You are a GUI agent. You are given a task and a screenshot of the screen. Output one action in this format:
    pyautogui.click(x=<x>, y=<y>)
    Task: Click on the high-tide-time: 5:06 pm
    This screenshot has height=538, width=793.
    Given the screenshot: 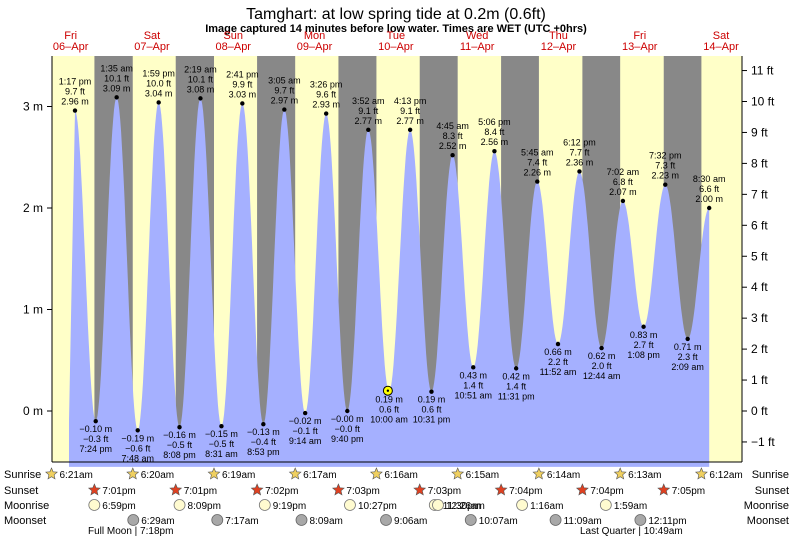 What is the action you would take?
    pyautogui.click(x=494, y=122)
    